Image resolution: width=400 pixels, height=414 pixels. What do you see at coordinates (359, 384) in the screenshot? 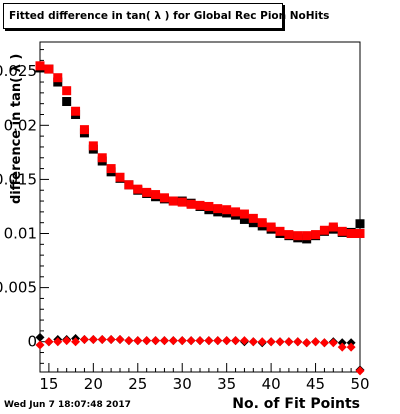
I see `x-tick-label: 50` at bounding box center [359, 384].